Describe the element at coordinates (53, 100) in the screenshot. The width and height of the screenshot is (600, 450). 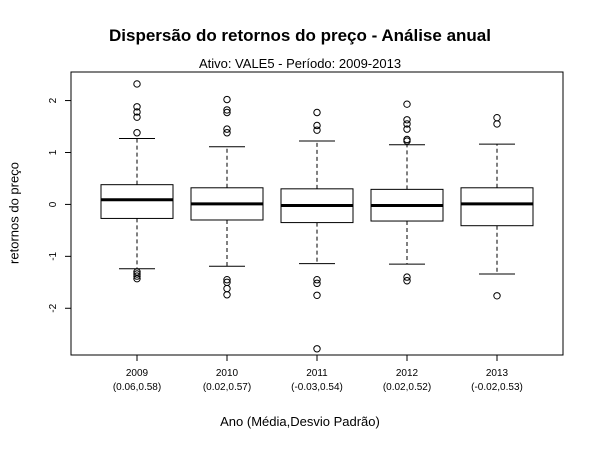
I see `y-tick-label: 2` at that location.